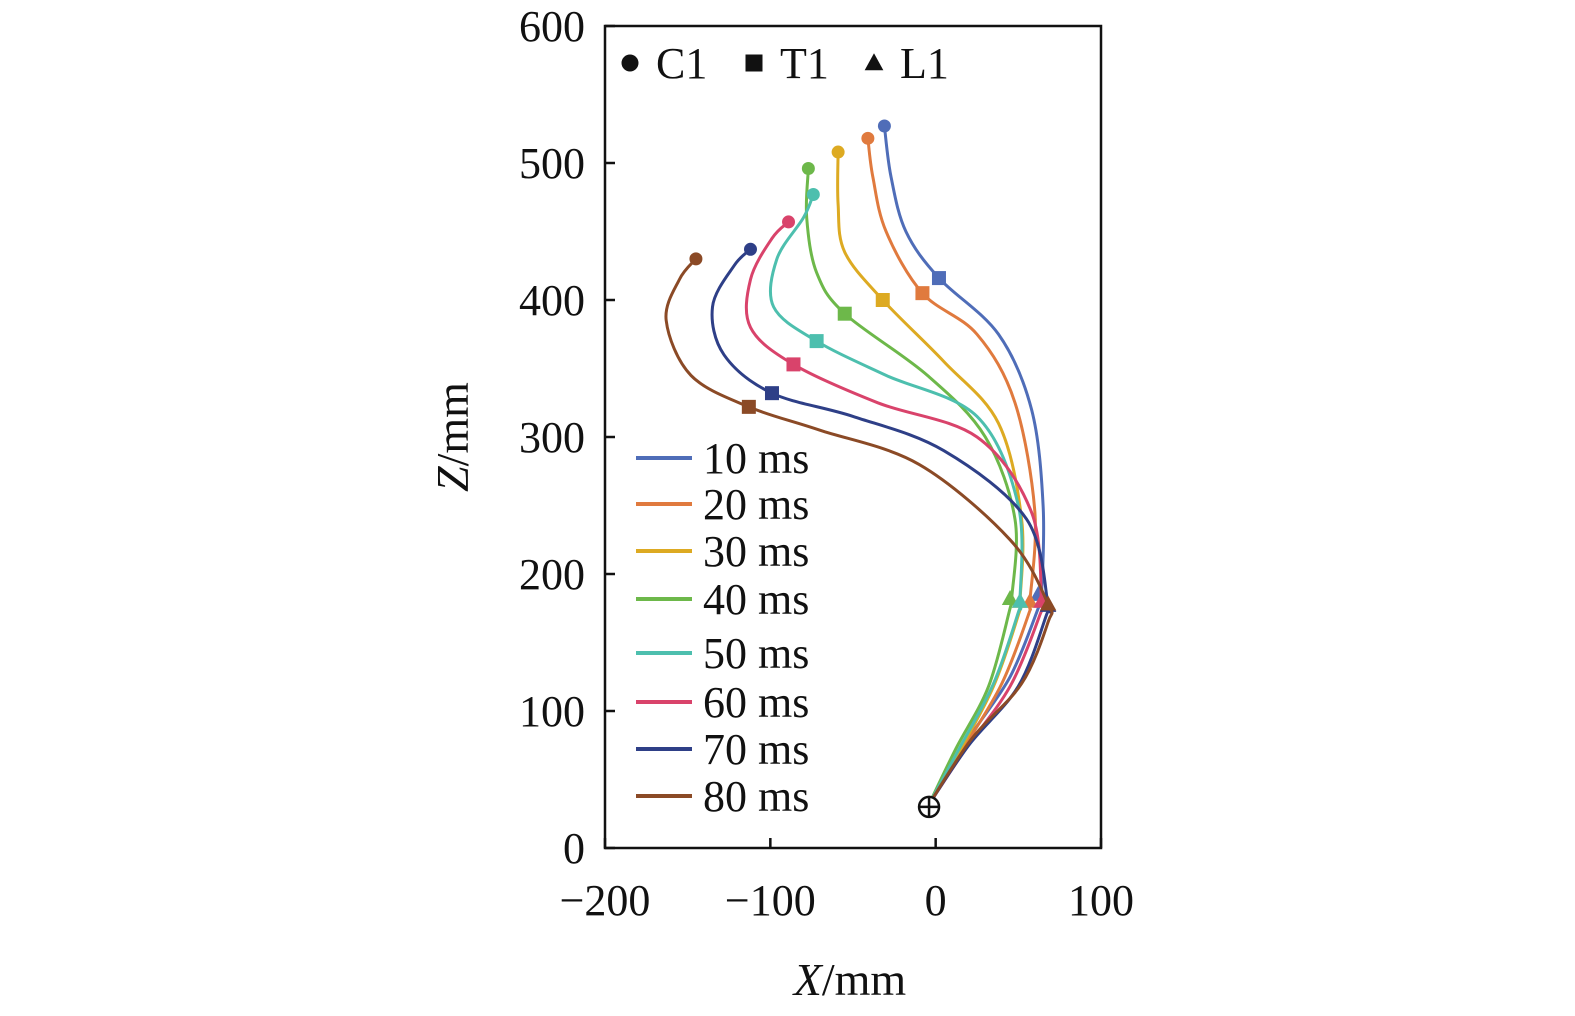 Image resolution: width=1575 pixels, height=1016 pixels. I want to click on legend-label: 80 ms, so click(756, 796).